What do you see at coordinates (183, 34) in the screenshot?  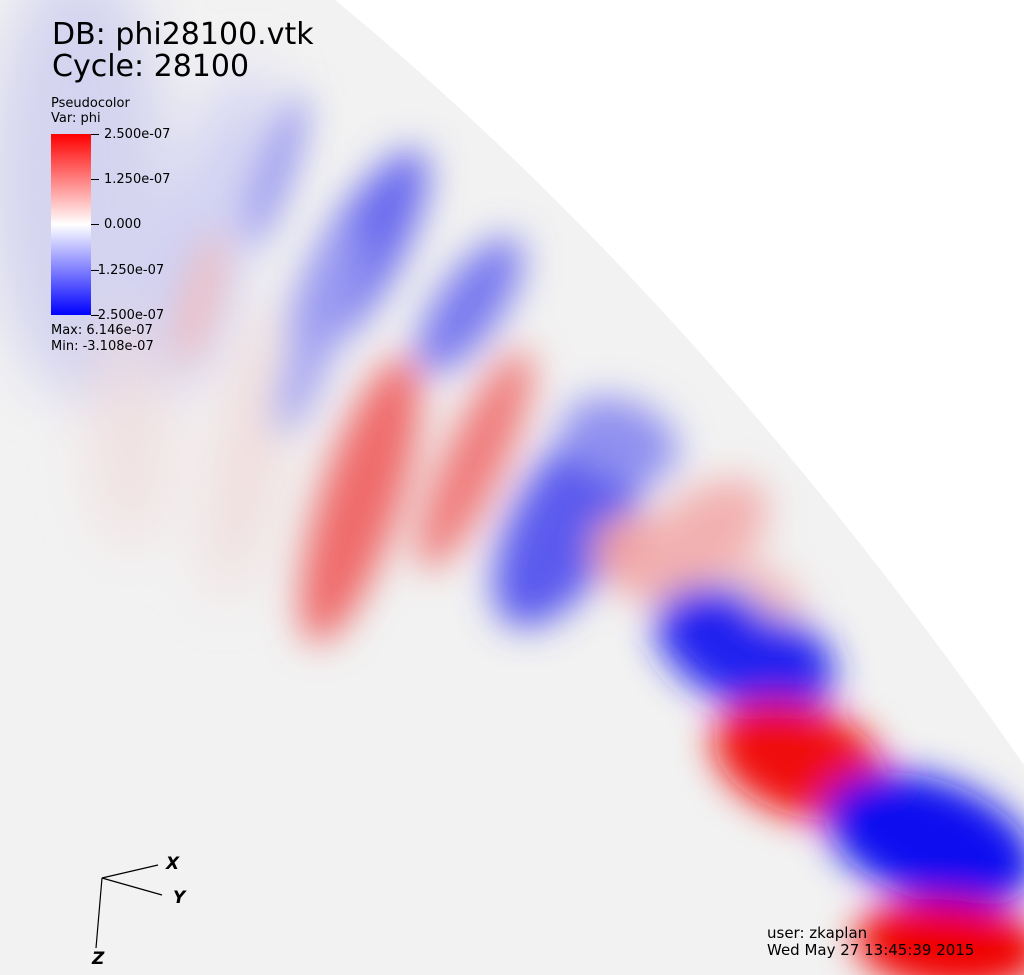 I see `database-title: DB: phi28100.vtk` at bounding box center [183, 34].